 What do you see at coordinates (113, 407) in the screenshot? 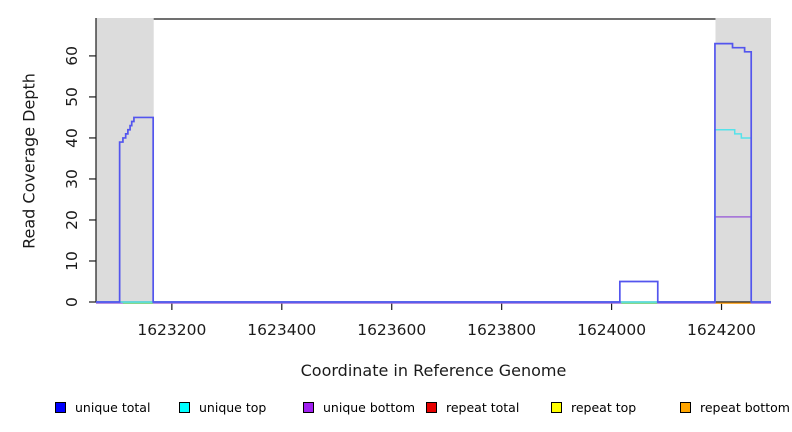
I see `legend-label: unique total` at bounding box center [113, 407].